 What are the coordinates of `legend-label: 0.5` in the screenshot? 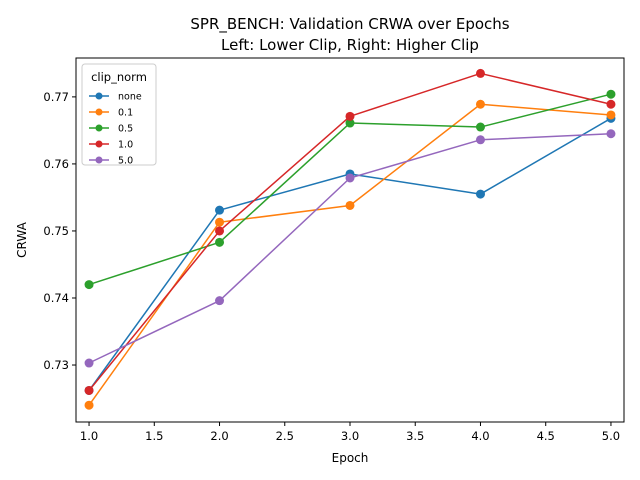 It's located at (125, 129).